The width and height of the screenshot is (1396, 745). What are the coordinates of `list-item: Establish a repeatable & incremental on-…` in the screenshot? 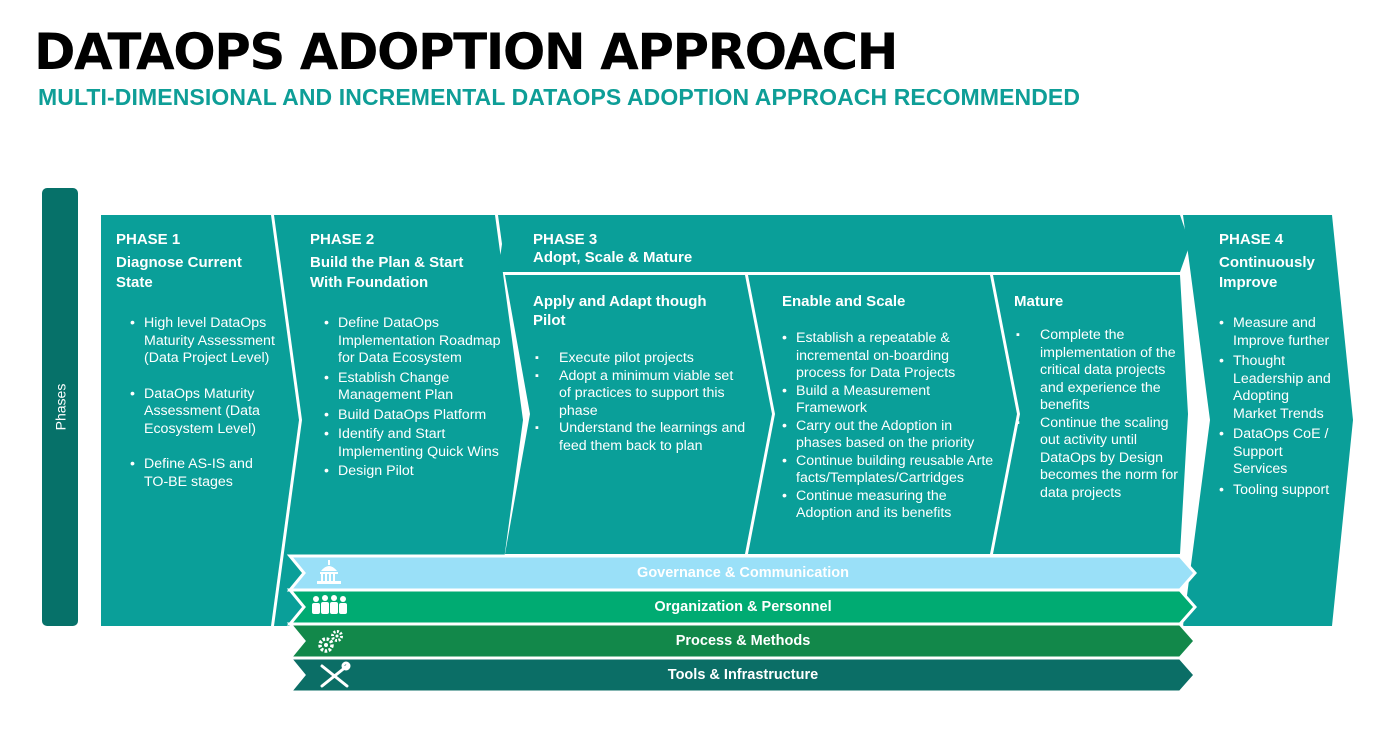 It's located at (889, 356).